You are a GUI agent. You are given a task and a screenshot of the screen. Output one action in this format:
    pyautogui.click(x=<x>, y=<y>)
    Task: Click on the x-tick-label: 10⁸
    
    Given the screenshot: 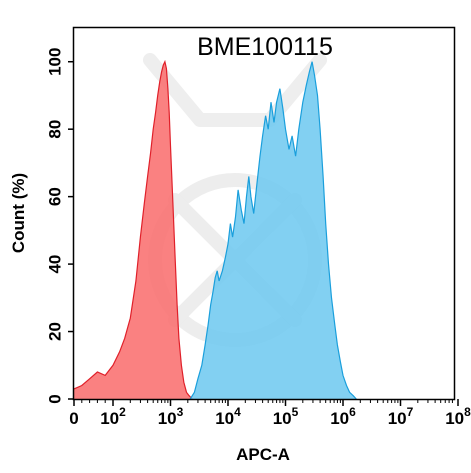 What is the action you would take?
    pyautogui.click(x=458, y=416)
    